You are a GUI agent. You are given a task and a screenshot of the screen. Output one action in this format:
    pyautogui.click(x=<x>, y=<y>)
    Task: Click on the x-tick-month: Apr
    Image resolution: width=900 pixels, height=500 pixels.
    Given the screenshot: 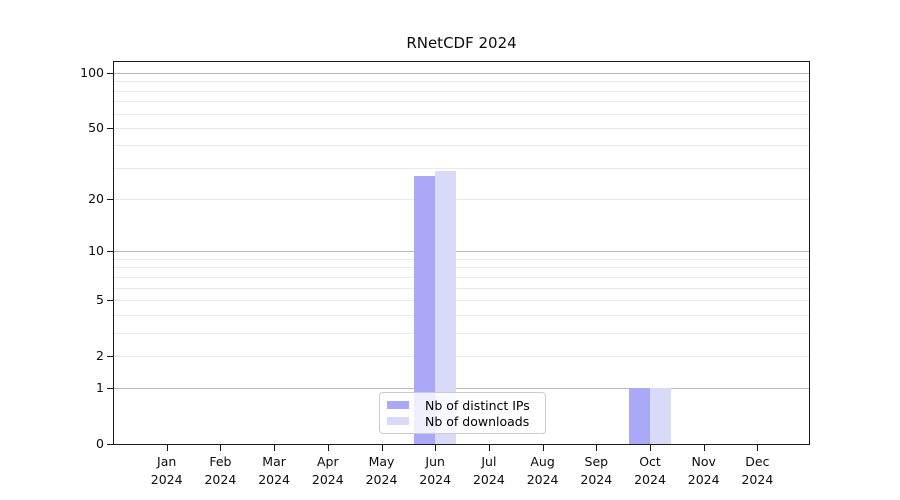 What is the action you would take?
    pyautogui.click(x=327, y=461)
    